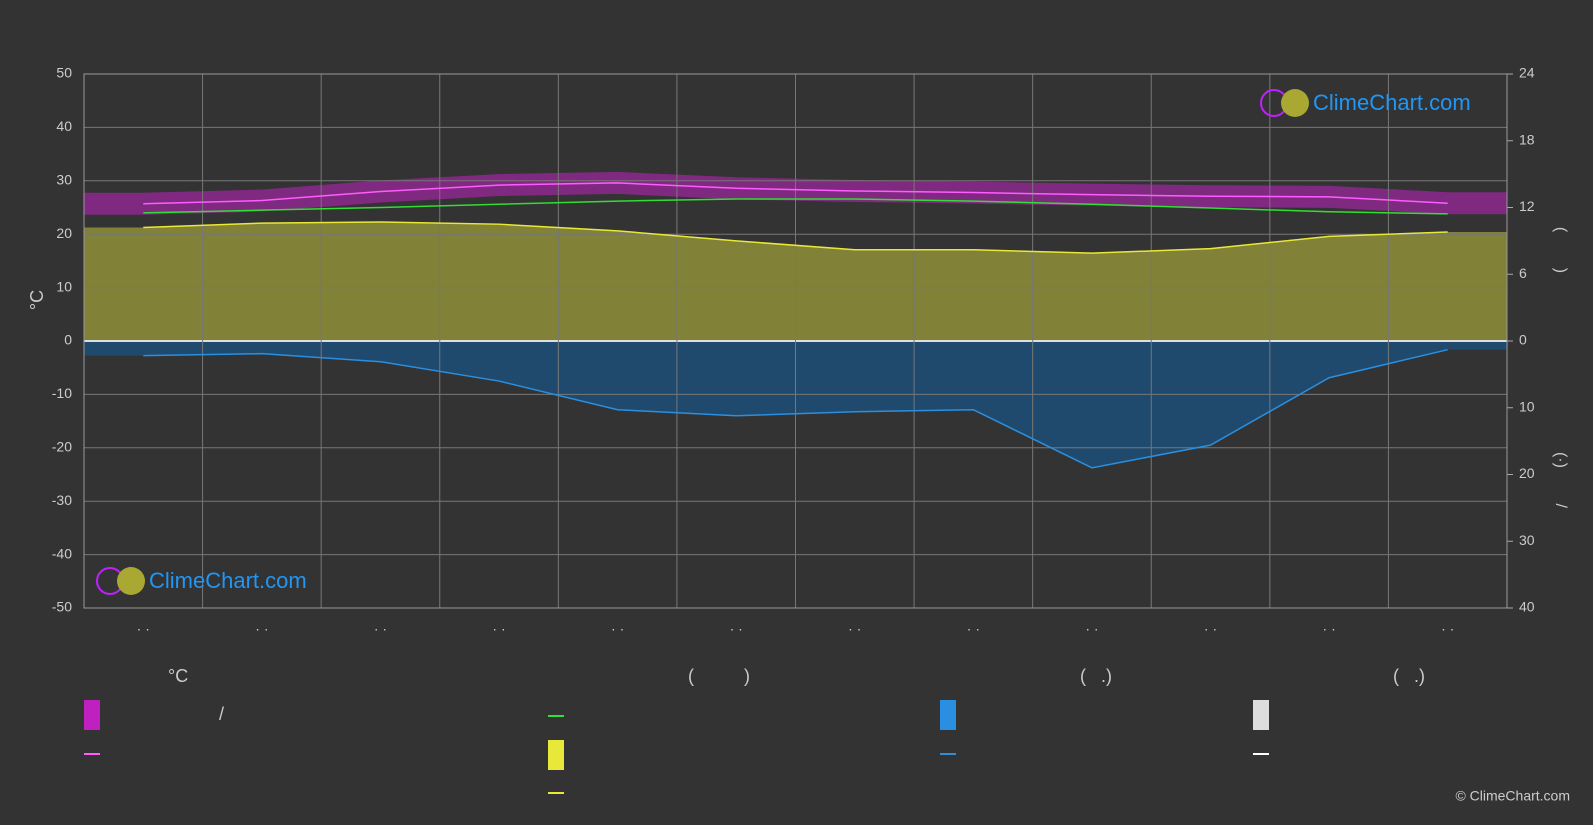  I want to click on y-tick-label: 20, so click(64, 233).